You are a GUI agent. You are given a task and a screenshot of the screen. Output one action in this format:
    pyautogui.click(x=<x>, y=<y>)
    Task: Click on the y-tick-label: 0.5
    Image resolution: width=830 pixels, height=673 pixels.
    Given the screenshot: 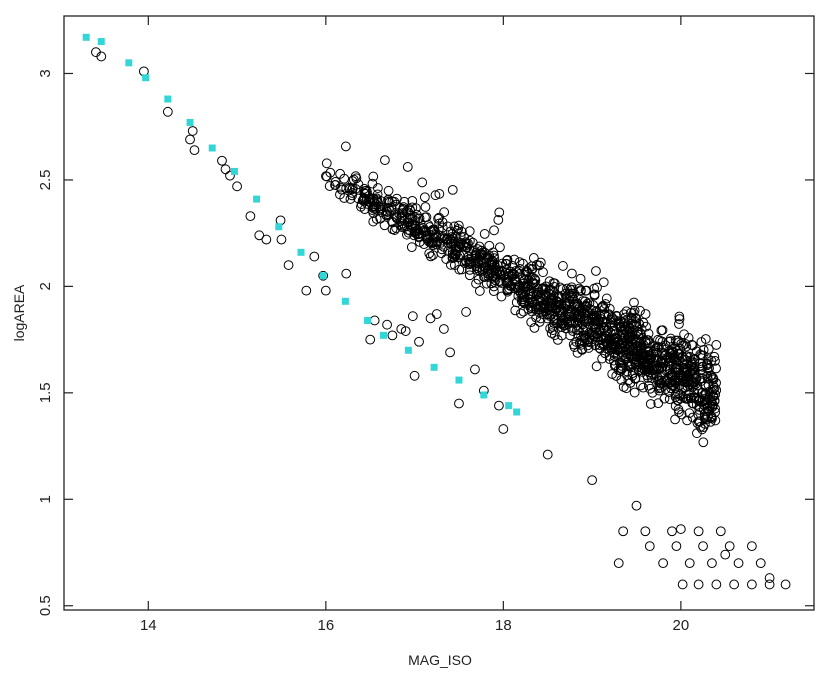 What is the action you would take?
    pyautogui.click(x=45, y=605)
    